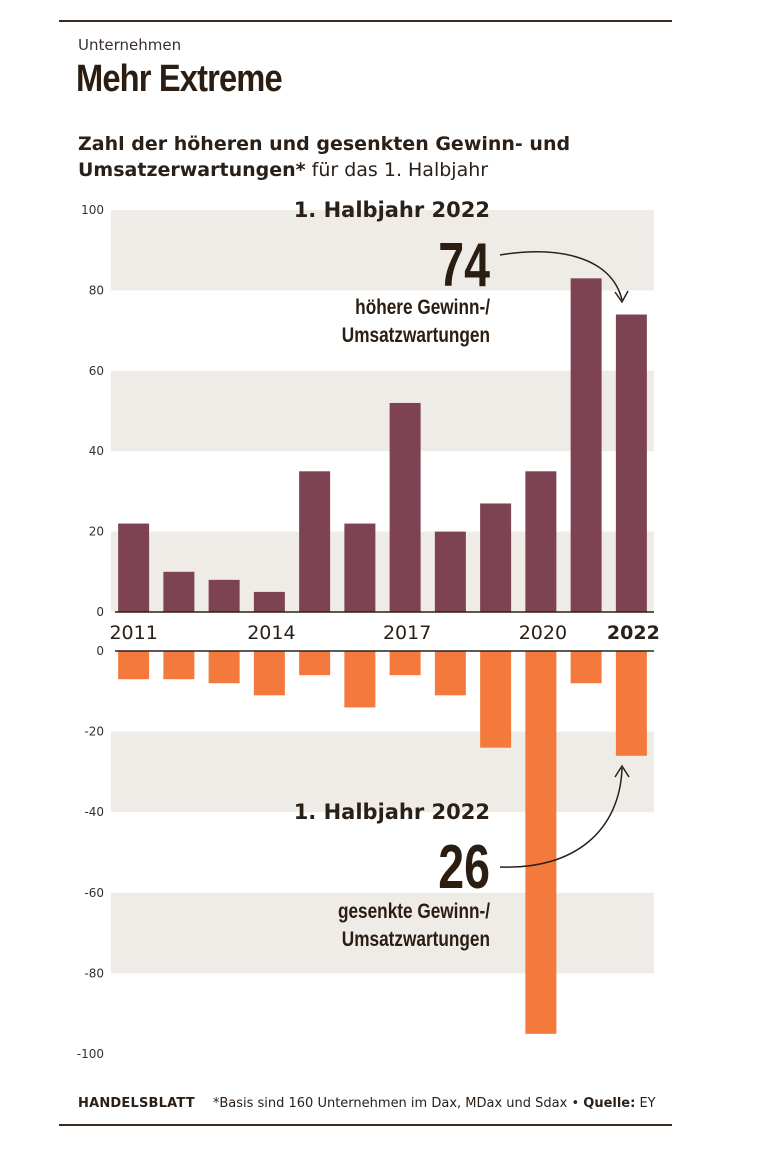 The height and width of the screenshot is (1158, 760). Describe the element at coordinates (561, 817) in the screenshot. I see `annotation-bottom-arrow` at that location.